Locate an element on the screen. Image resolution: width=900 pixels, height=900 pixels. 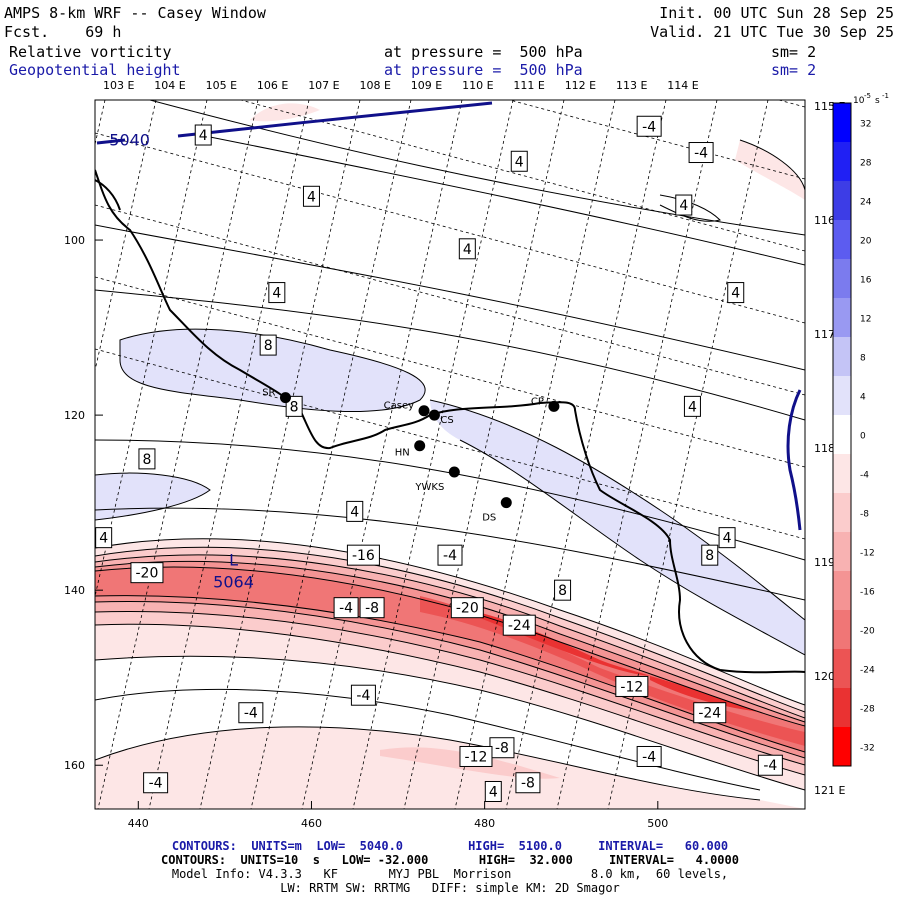
station-label: YWKS is located at coordinates (429, 487).